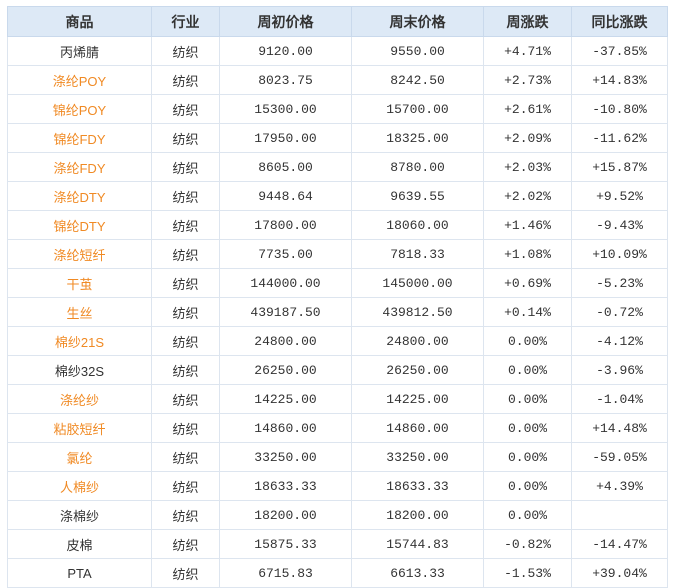 Image resolution: width=675 pixels, height=588 pixels. What do you see at coordinates (285, 51) in the screenshot?
I see `week-start-price: 9120.00` at bounding box center [285, 51].